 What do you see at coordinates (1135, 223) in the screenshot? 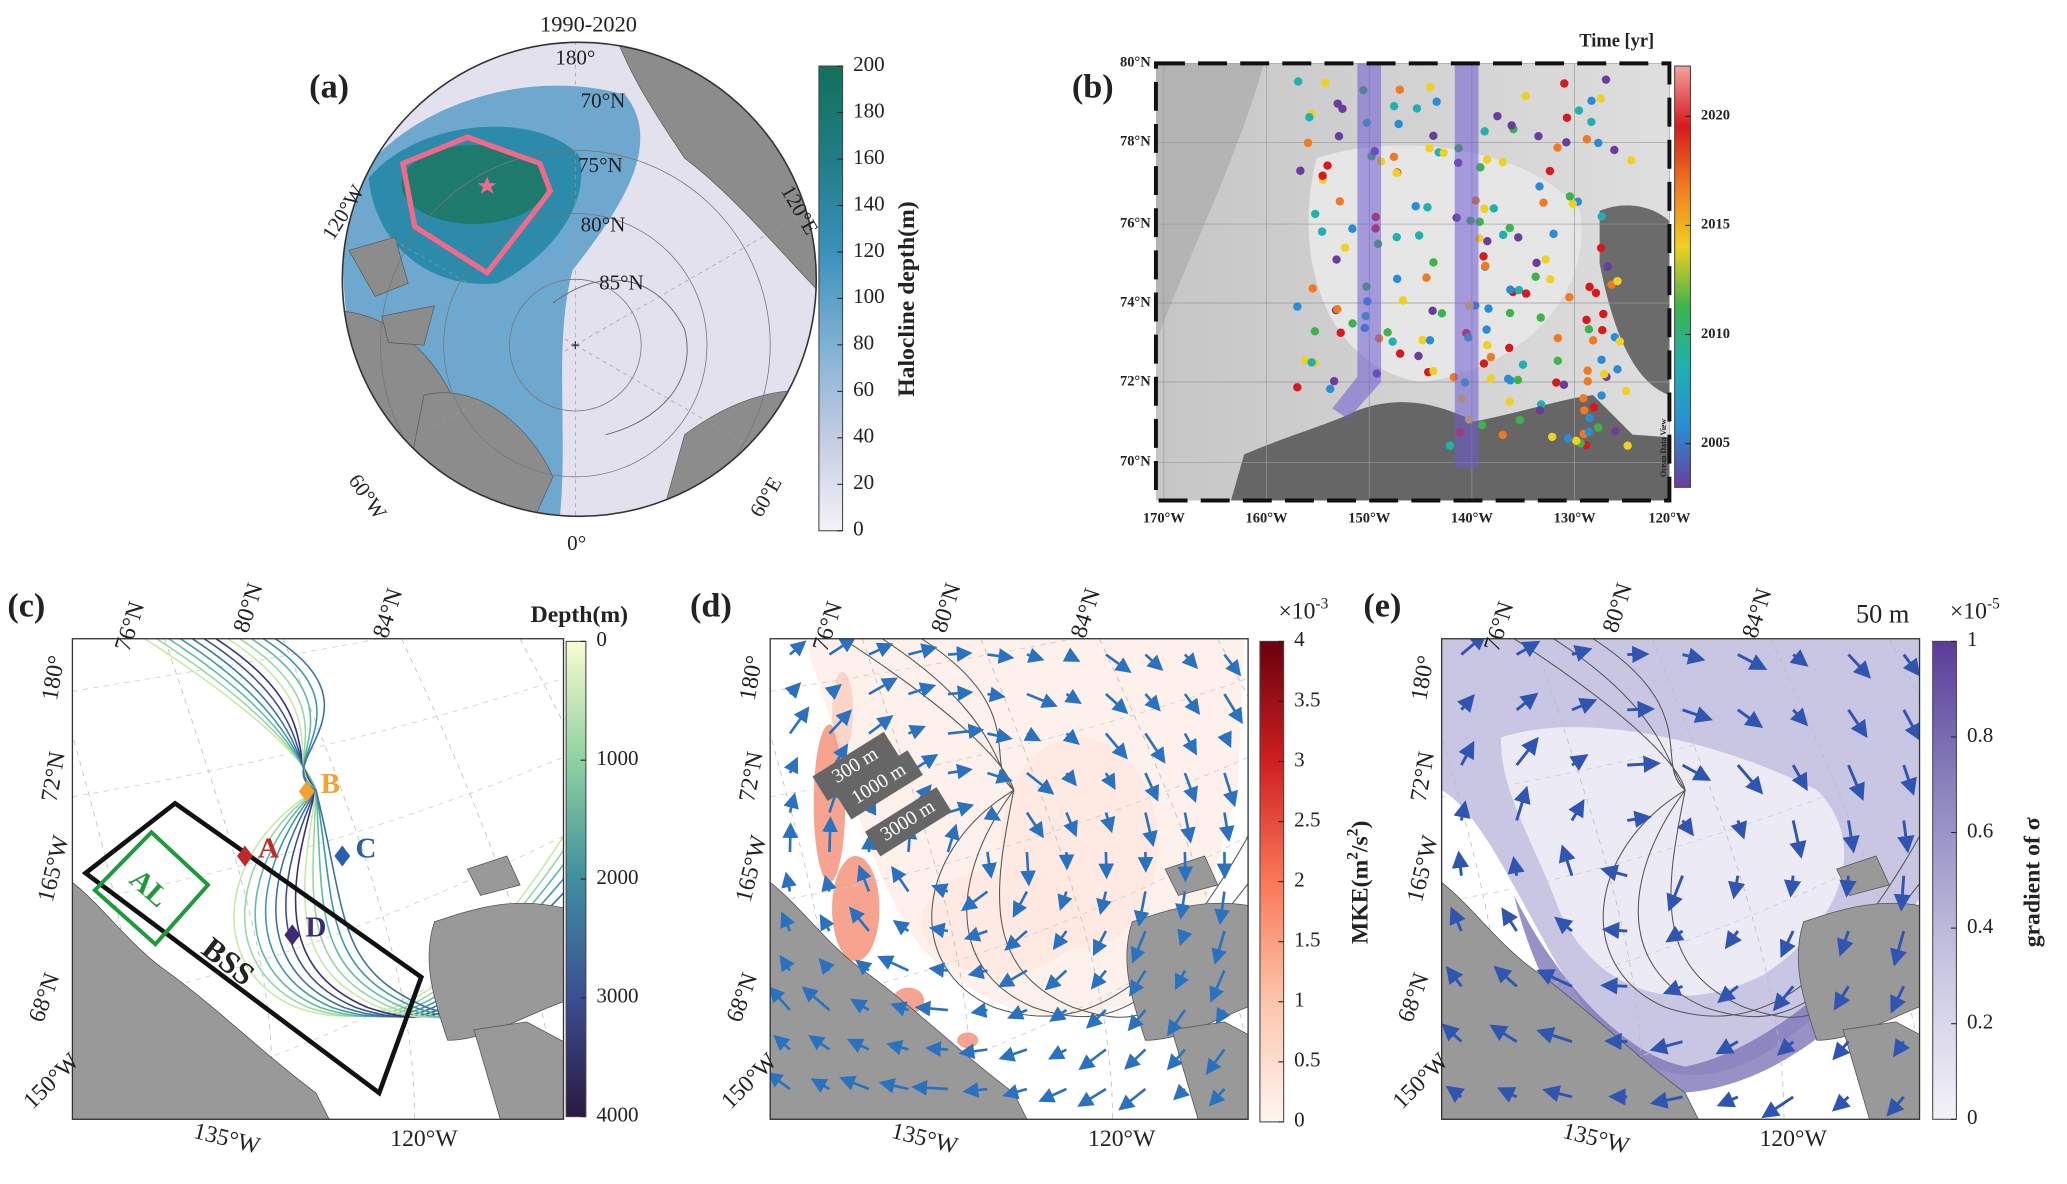
I see `lat-label: 76°N` at bounding box center [1135, 223].